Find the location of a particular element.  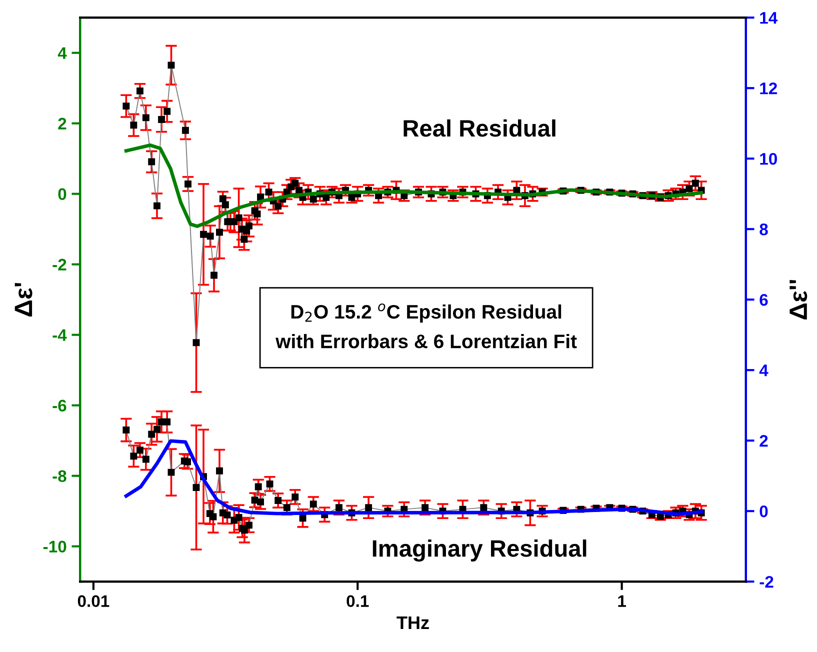

y2-tick-label: 12 is located at coordinates (768, 88).